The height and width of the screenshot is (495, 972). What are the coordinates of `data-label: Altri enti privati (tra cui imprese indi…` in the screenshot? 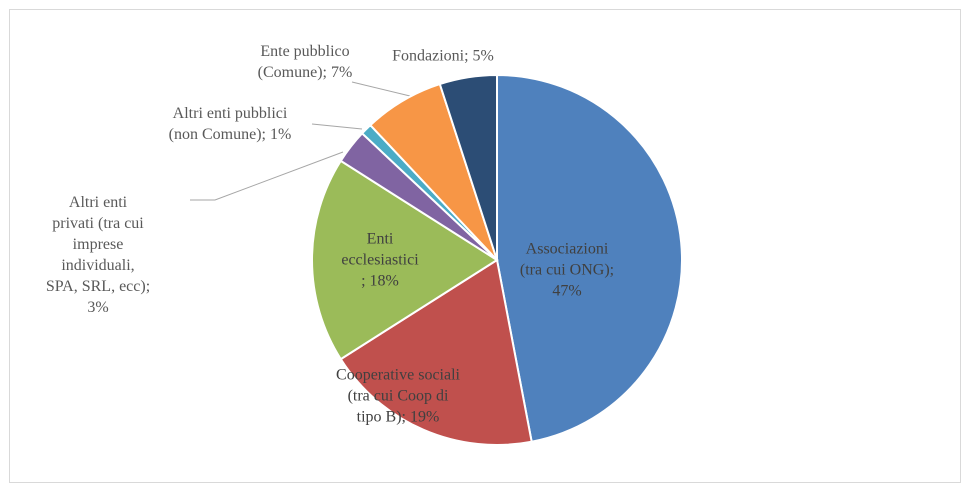 It's located at (98, 255).